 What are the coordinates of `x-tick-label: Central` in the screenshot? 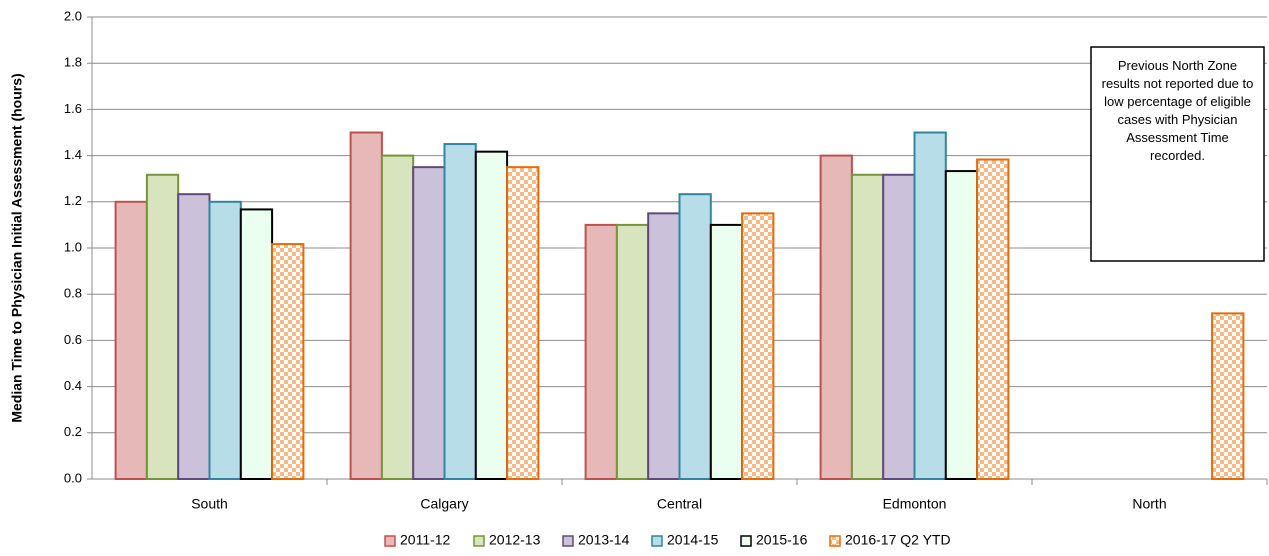 It's located at (679, 504).